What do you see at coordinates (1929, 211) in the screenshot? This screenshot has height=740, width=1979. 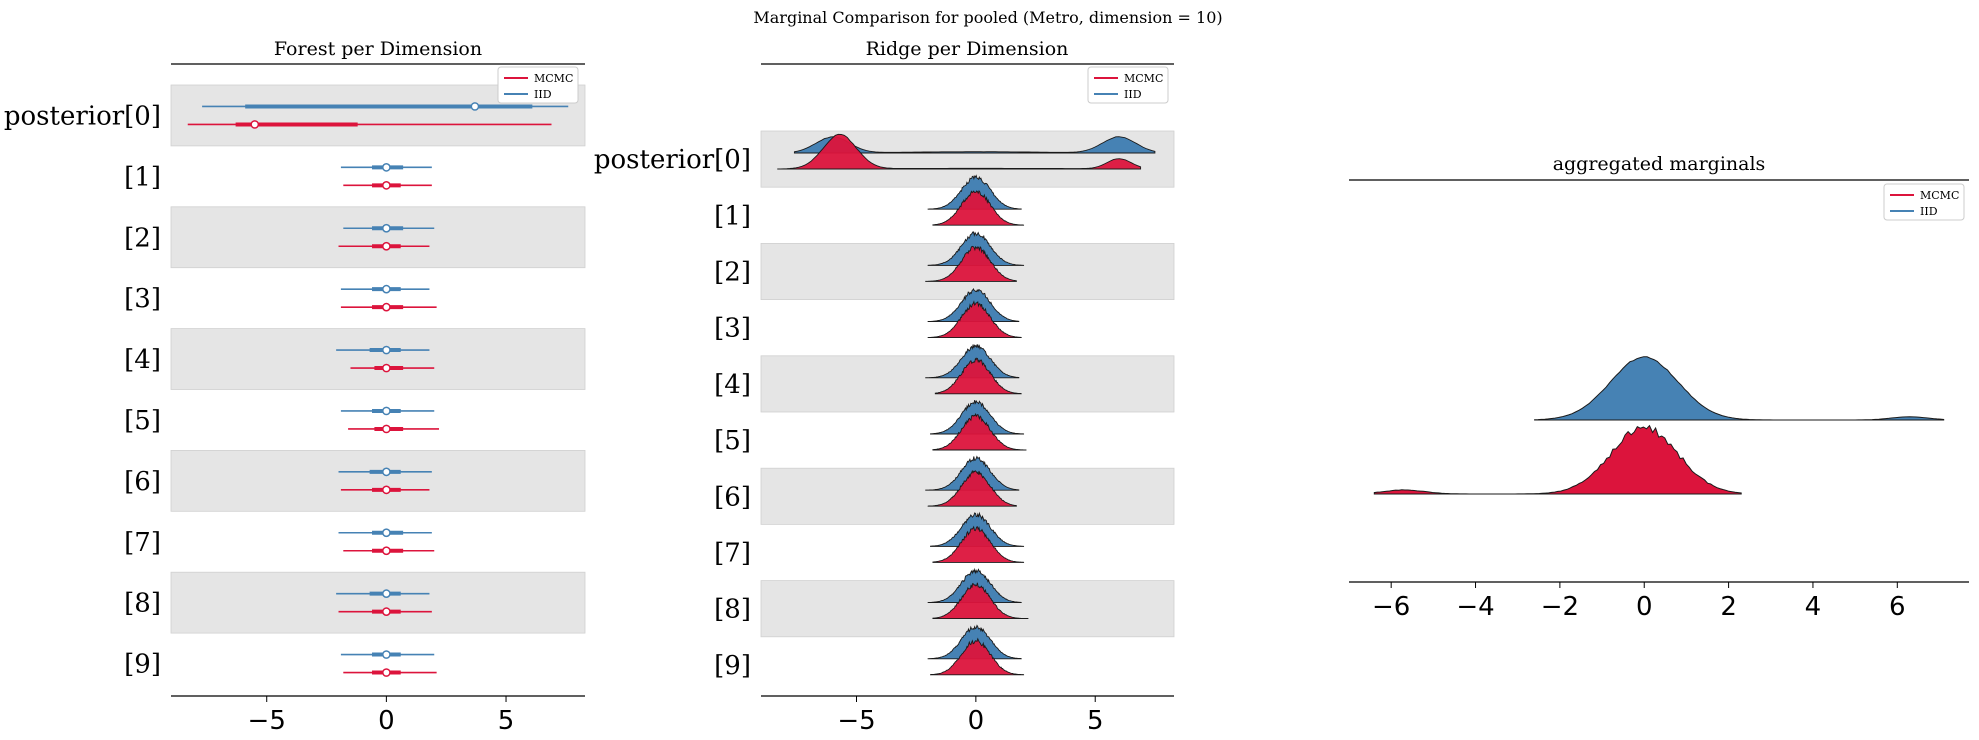 I see `2-legend-label-iid: IID` at bounding box center [1929, 211].